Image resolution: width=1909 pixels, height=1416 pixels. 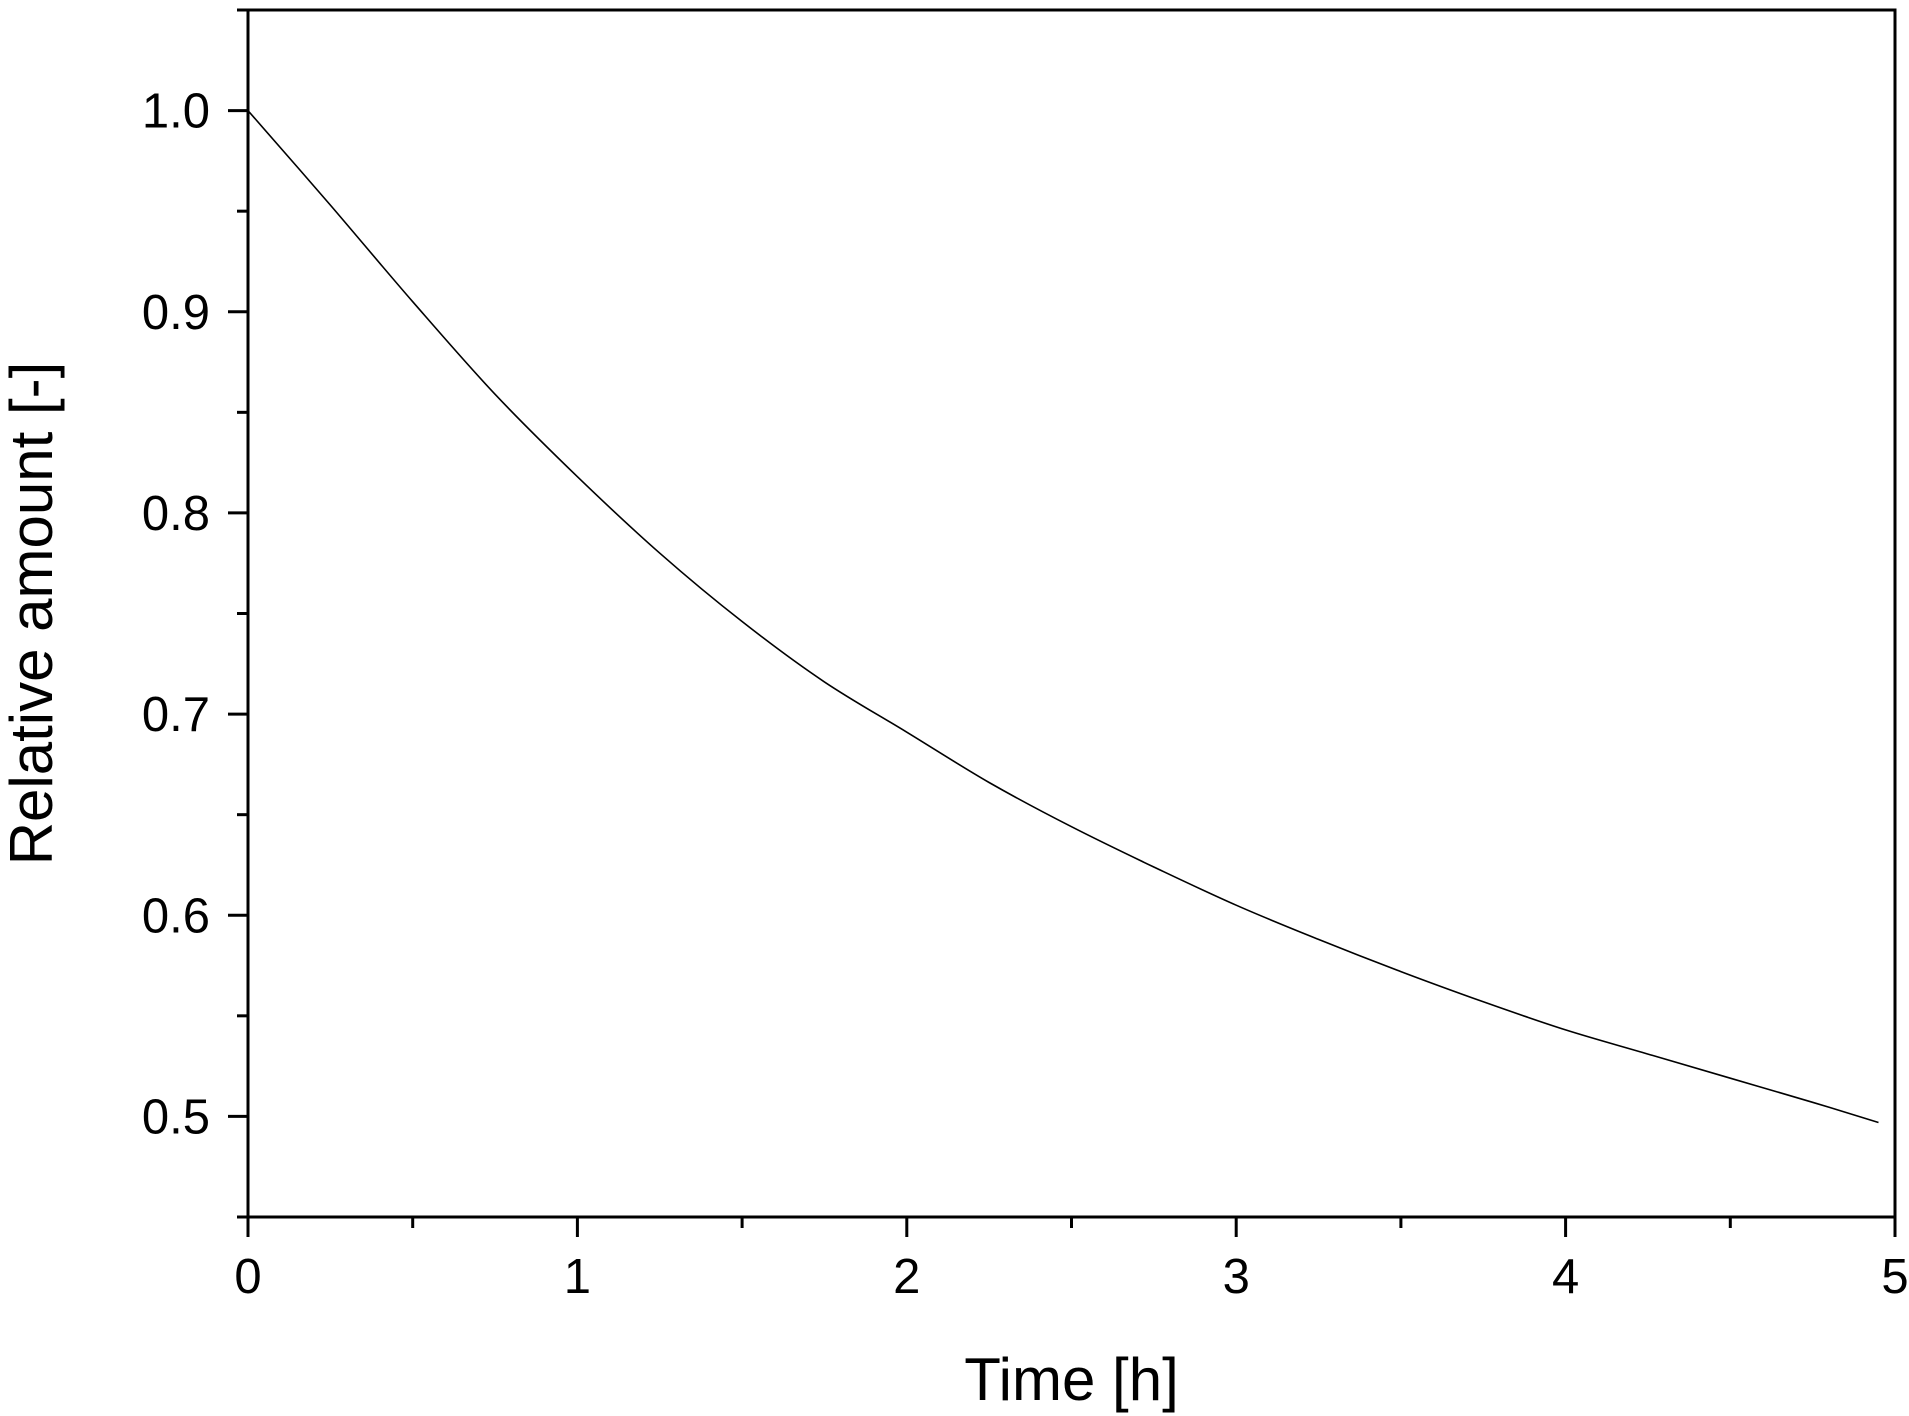 What do you see at coordinates (1894, 1277) in the screenshot?
I see `x-tick-label: 5` at bounding box center [1894, 1277].